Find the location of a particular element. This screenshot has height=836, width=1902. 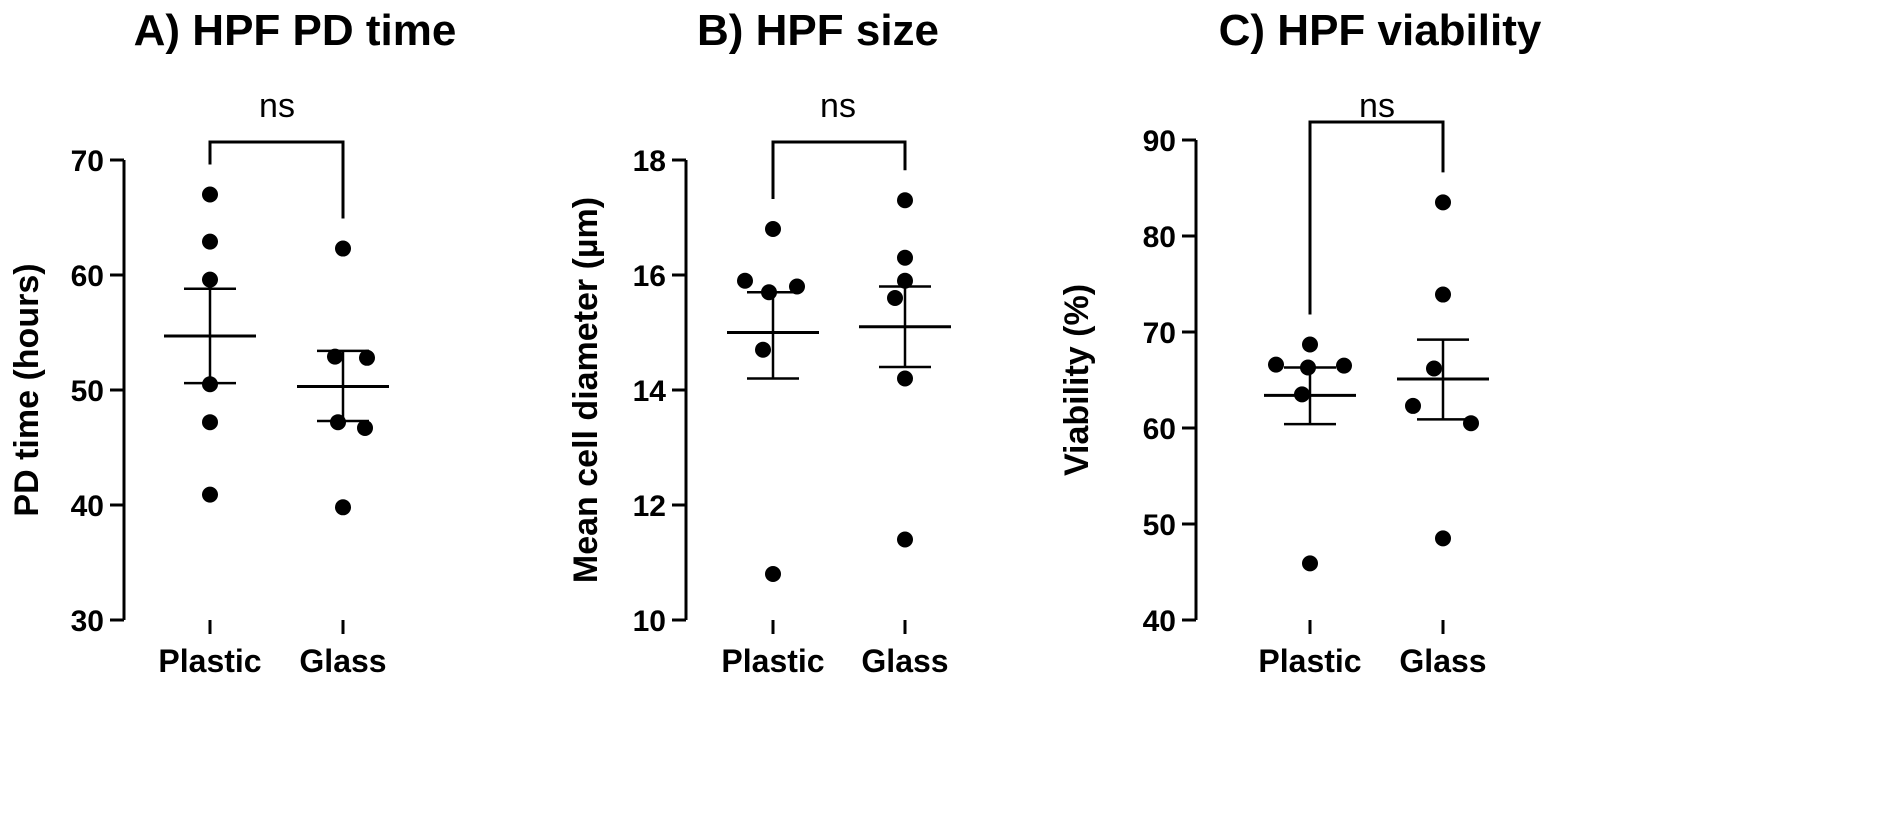

y-tick-label: 14 is located at coordinates (650, 391).